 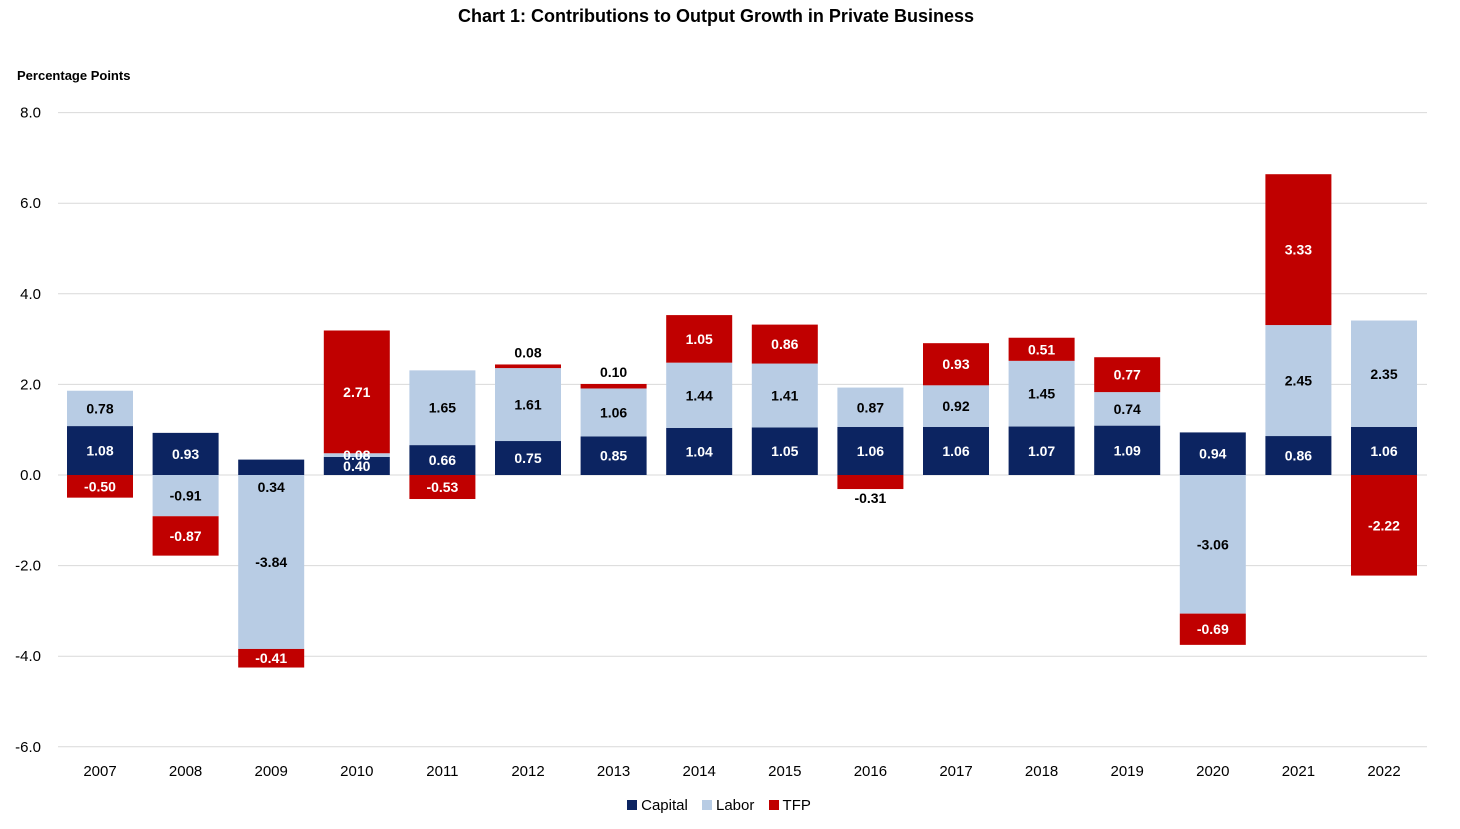 I want to click on bar-labor-2016, so click(x=870, y=407).